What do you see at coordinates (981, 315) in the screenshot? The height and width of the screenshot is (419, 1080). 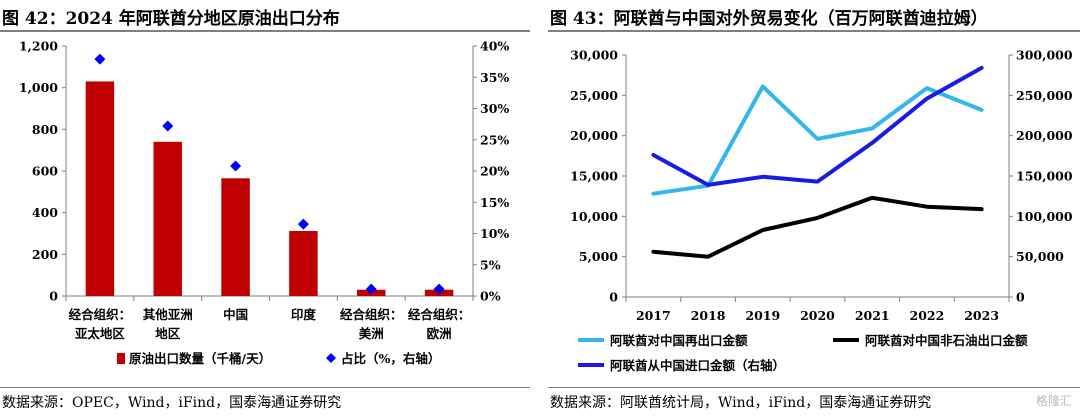 I see `x-tick-label: 2023` at bounding box center [981, 315].